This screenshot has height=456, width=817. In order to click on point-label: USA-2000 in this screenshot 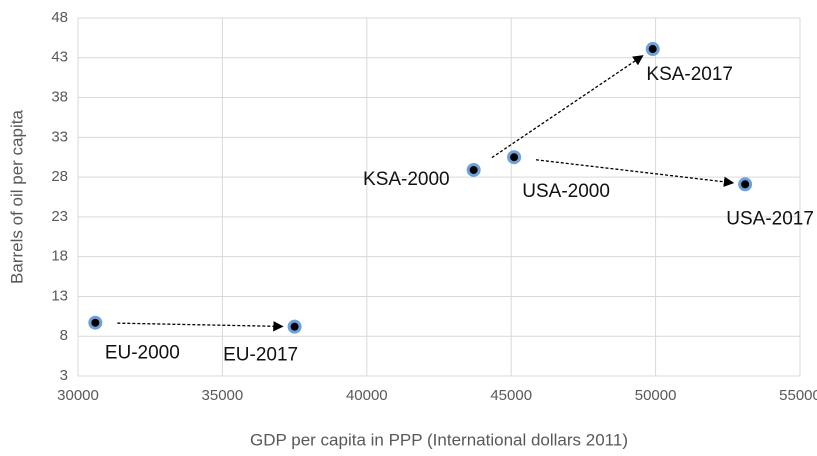, I will do `click(566, 191)`.